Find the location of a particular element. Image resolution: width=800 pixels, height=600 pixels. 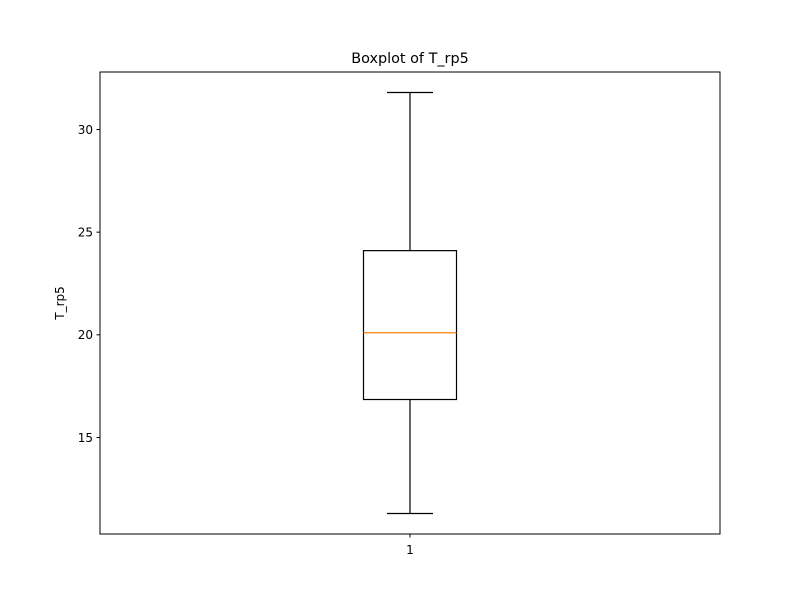

y-tick-label: 30 is located at coordinates (85, 130).